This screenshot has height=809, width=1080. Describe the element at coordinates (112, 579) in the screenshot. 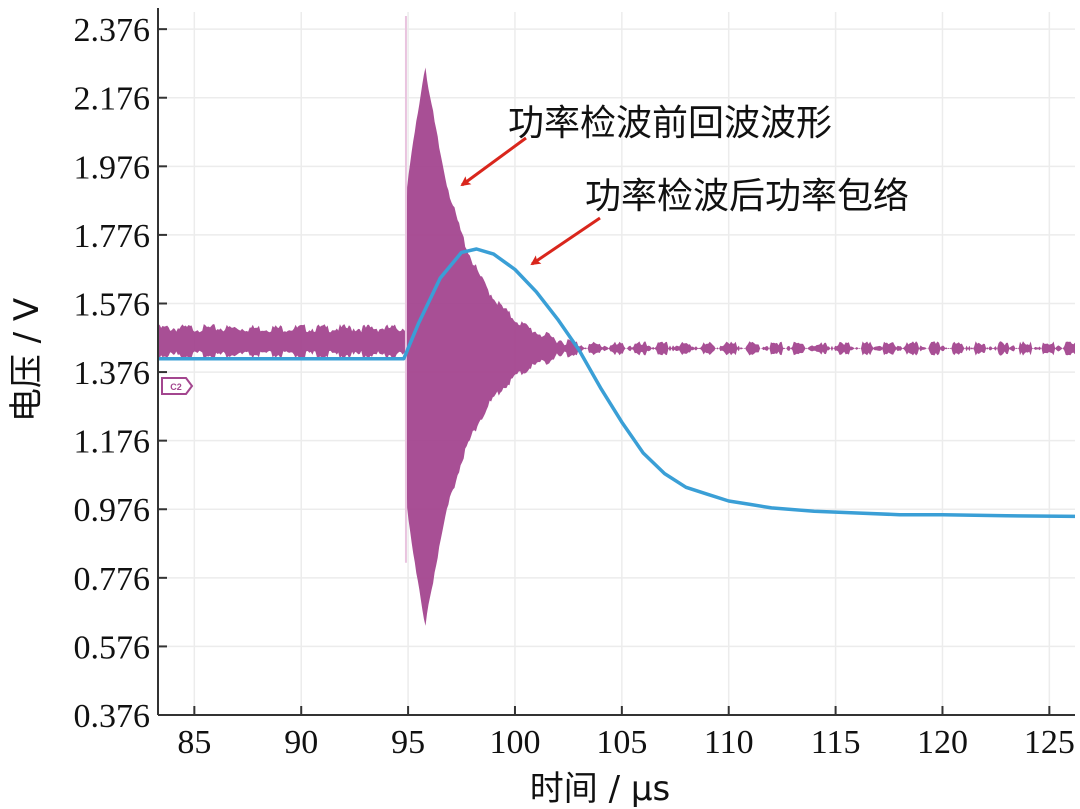

I see `y-tick-label: 0.776` at that location.